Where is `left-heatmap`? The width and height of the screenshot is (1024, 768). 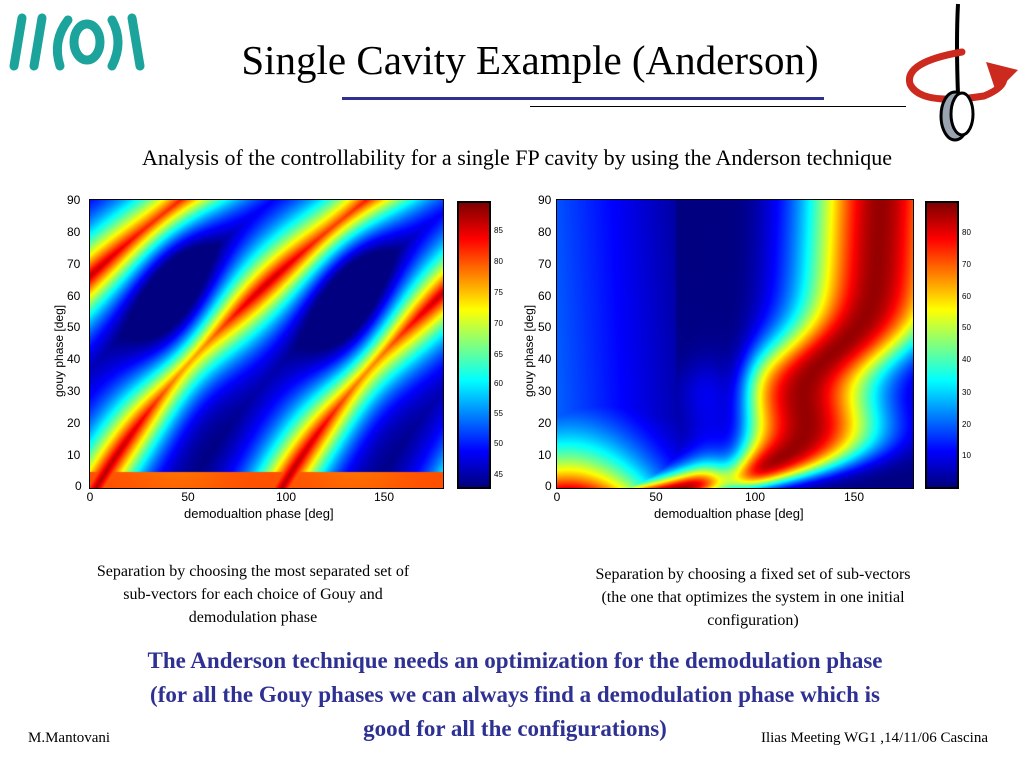
left-heatmap is located at coordinates (266, 344).